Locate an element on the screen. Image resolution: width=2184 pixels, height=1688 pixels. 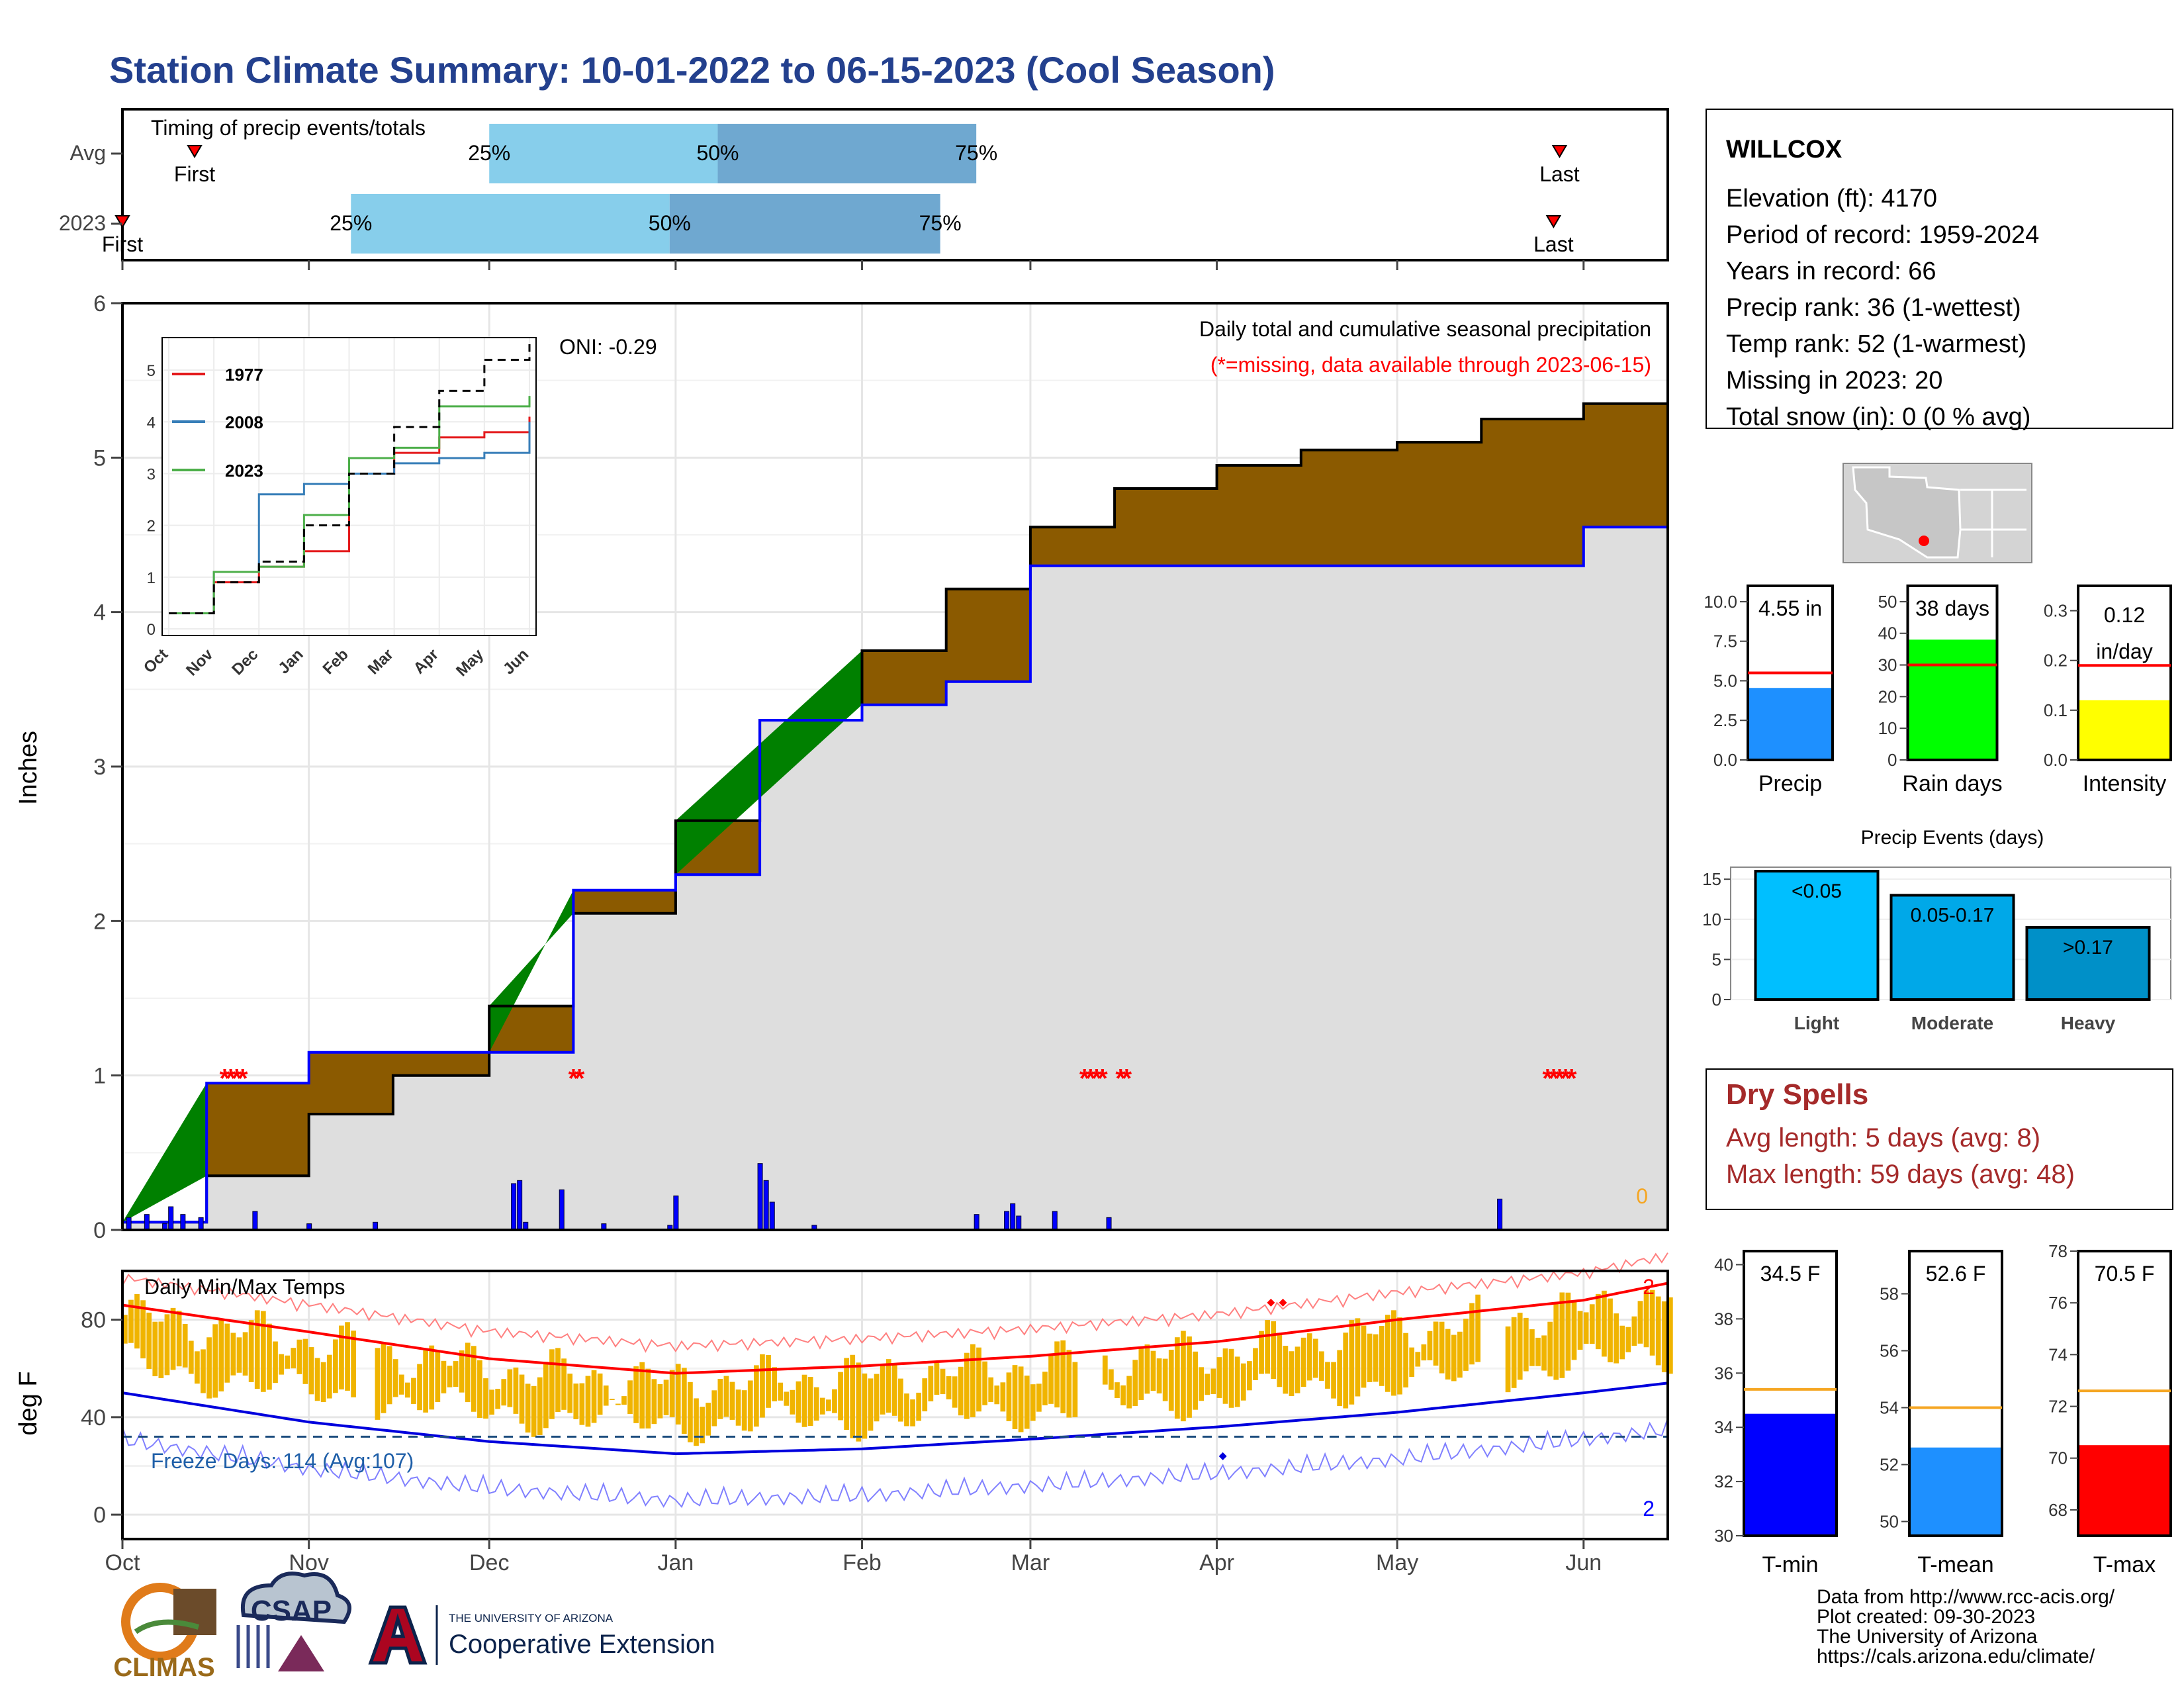
tmax-bar-fill is located at coordinates (2124, 1490).